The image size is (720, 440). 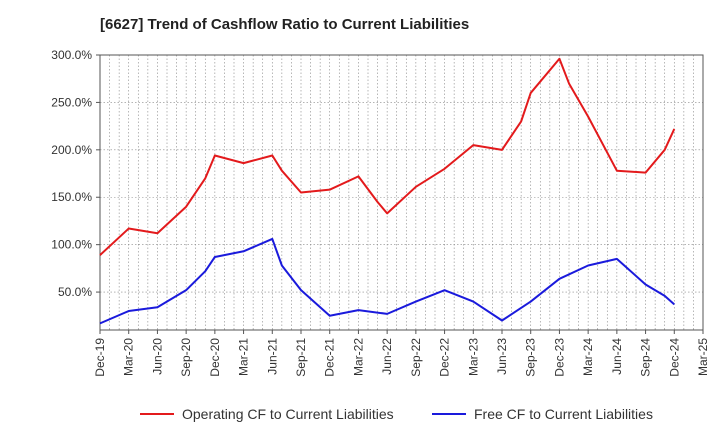 What do you see at coordinates (215, 357) in the screenshot?
I see `x-tick-label: Dec-20` at bounding box center [215, 357].